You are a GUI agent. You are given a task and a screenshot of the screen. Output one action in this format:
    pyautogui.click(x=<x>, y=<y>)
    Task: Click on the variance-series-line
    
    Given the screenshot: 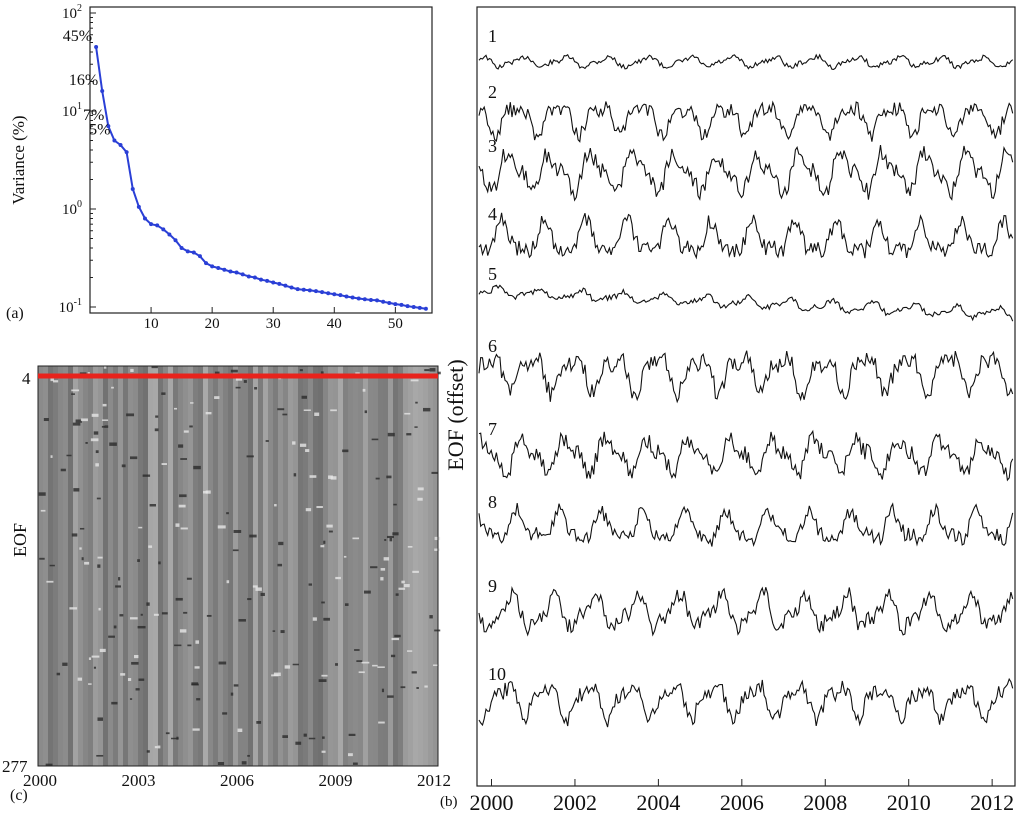 What is the action you would take?
    pyautogui.click(x=261, y=178)
    